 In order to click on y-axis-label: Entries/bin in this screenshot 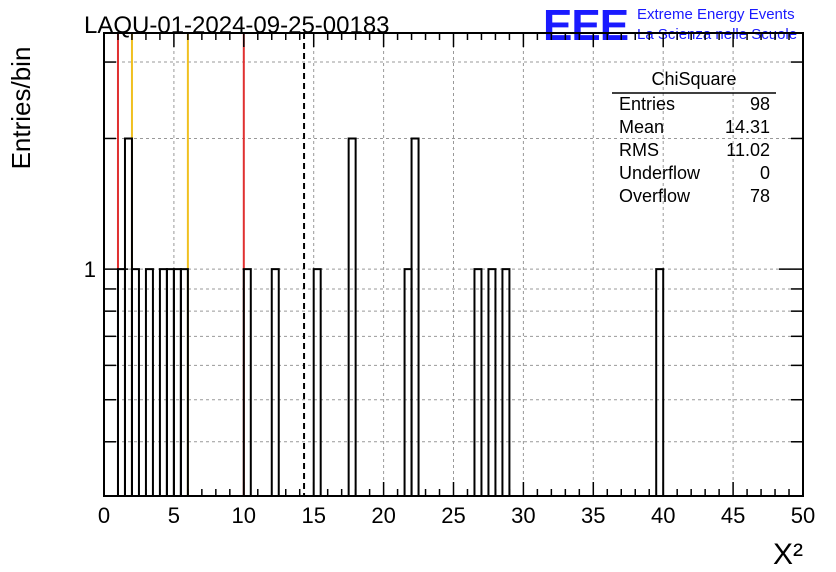, I will do `click(21, 108)`.